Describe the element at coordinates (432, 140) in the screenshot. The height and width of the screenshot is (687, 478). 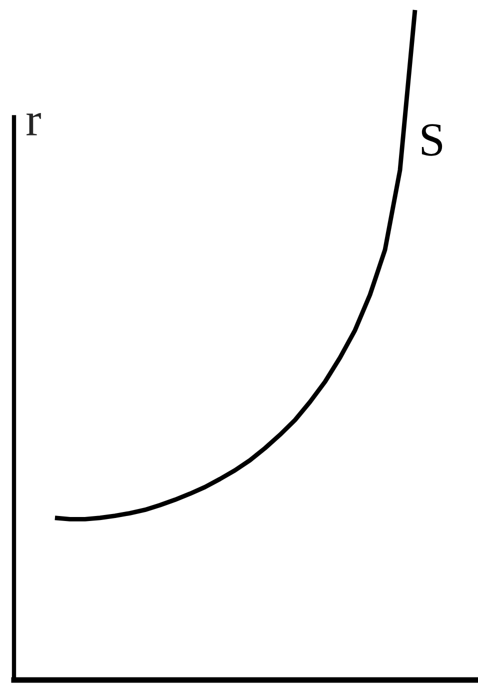
I see `series-label: S` at that location.